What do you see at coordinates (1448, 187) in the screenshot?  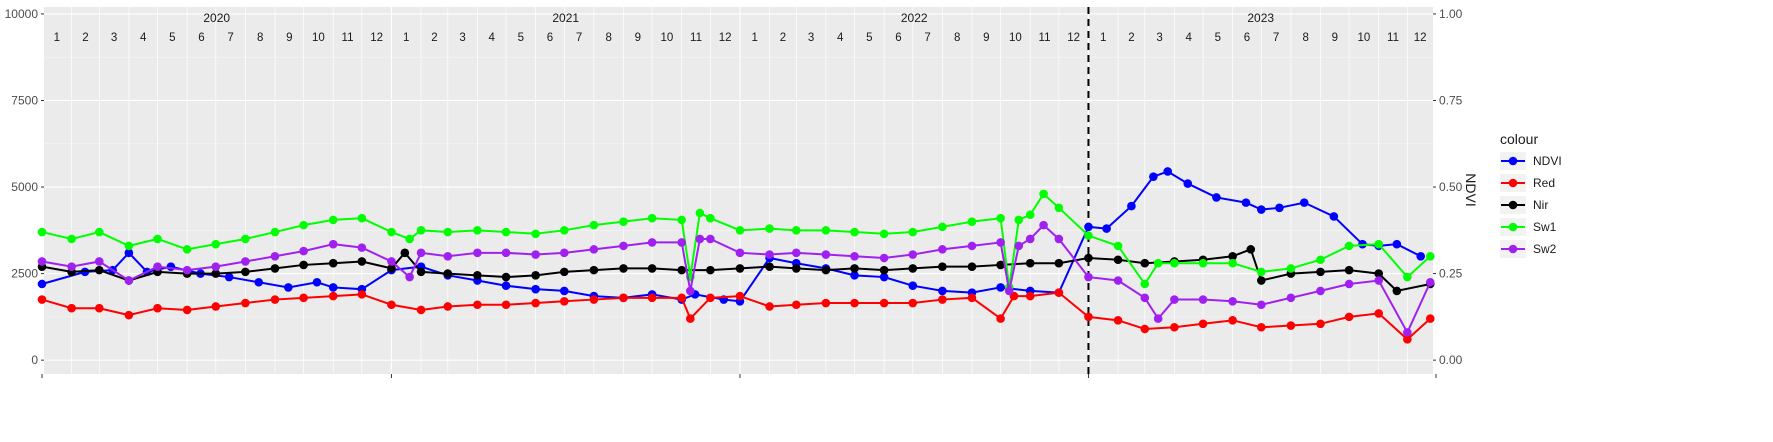 I see `right-axis: 0.00 0.25 0.50 0.75 1.00` at bounding box center [1448, 187].